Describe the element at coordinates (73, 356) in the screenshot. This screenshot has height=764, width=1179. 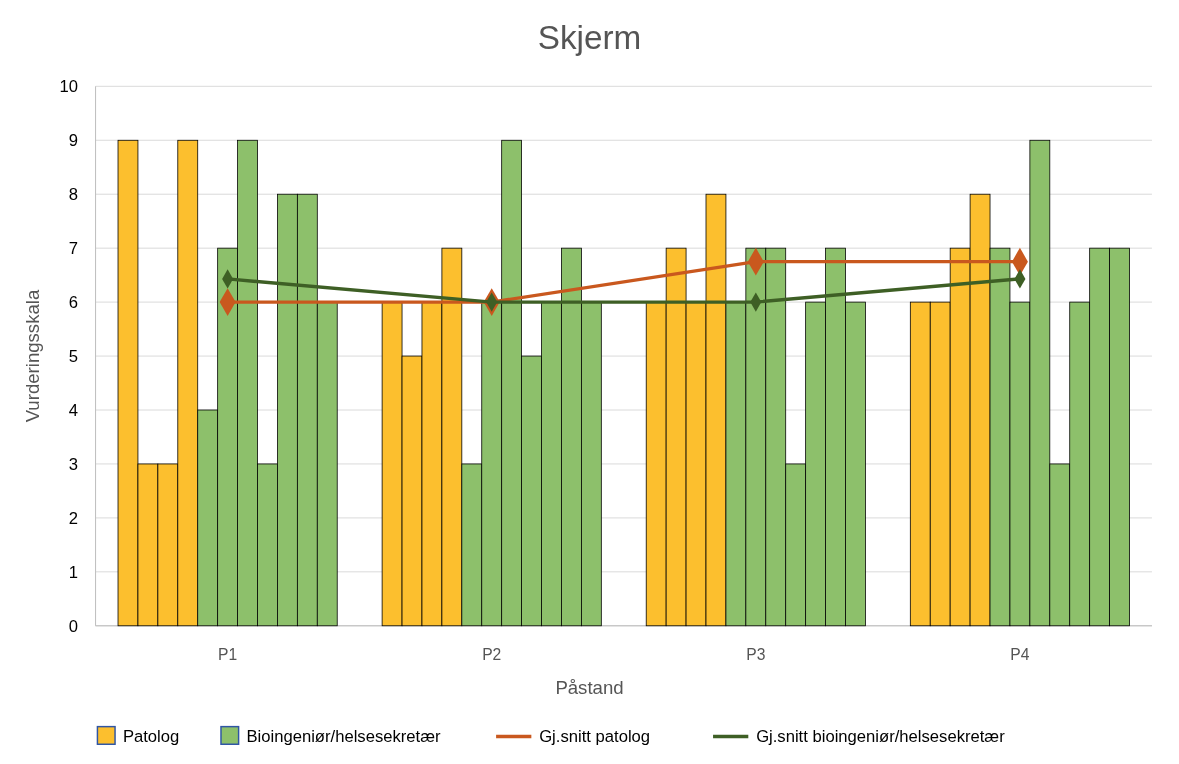
I see `y-tick-label: 5` at that location.